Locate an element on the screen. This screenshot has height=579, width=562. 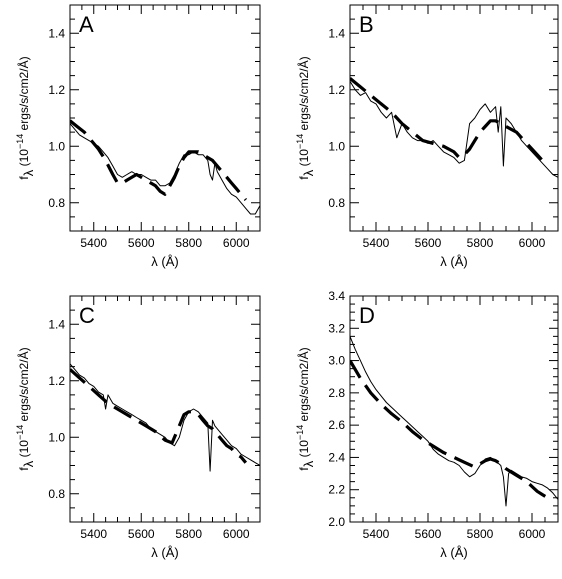
panel-label: C is located at coordinates (87, 315).